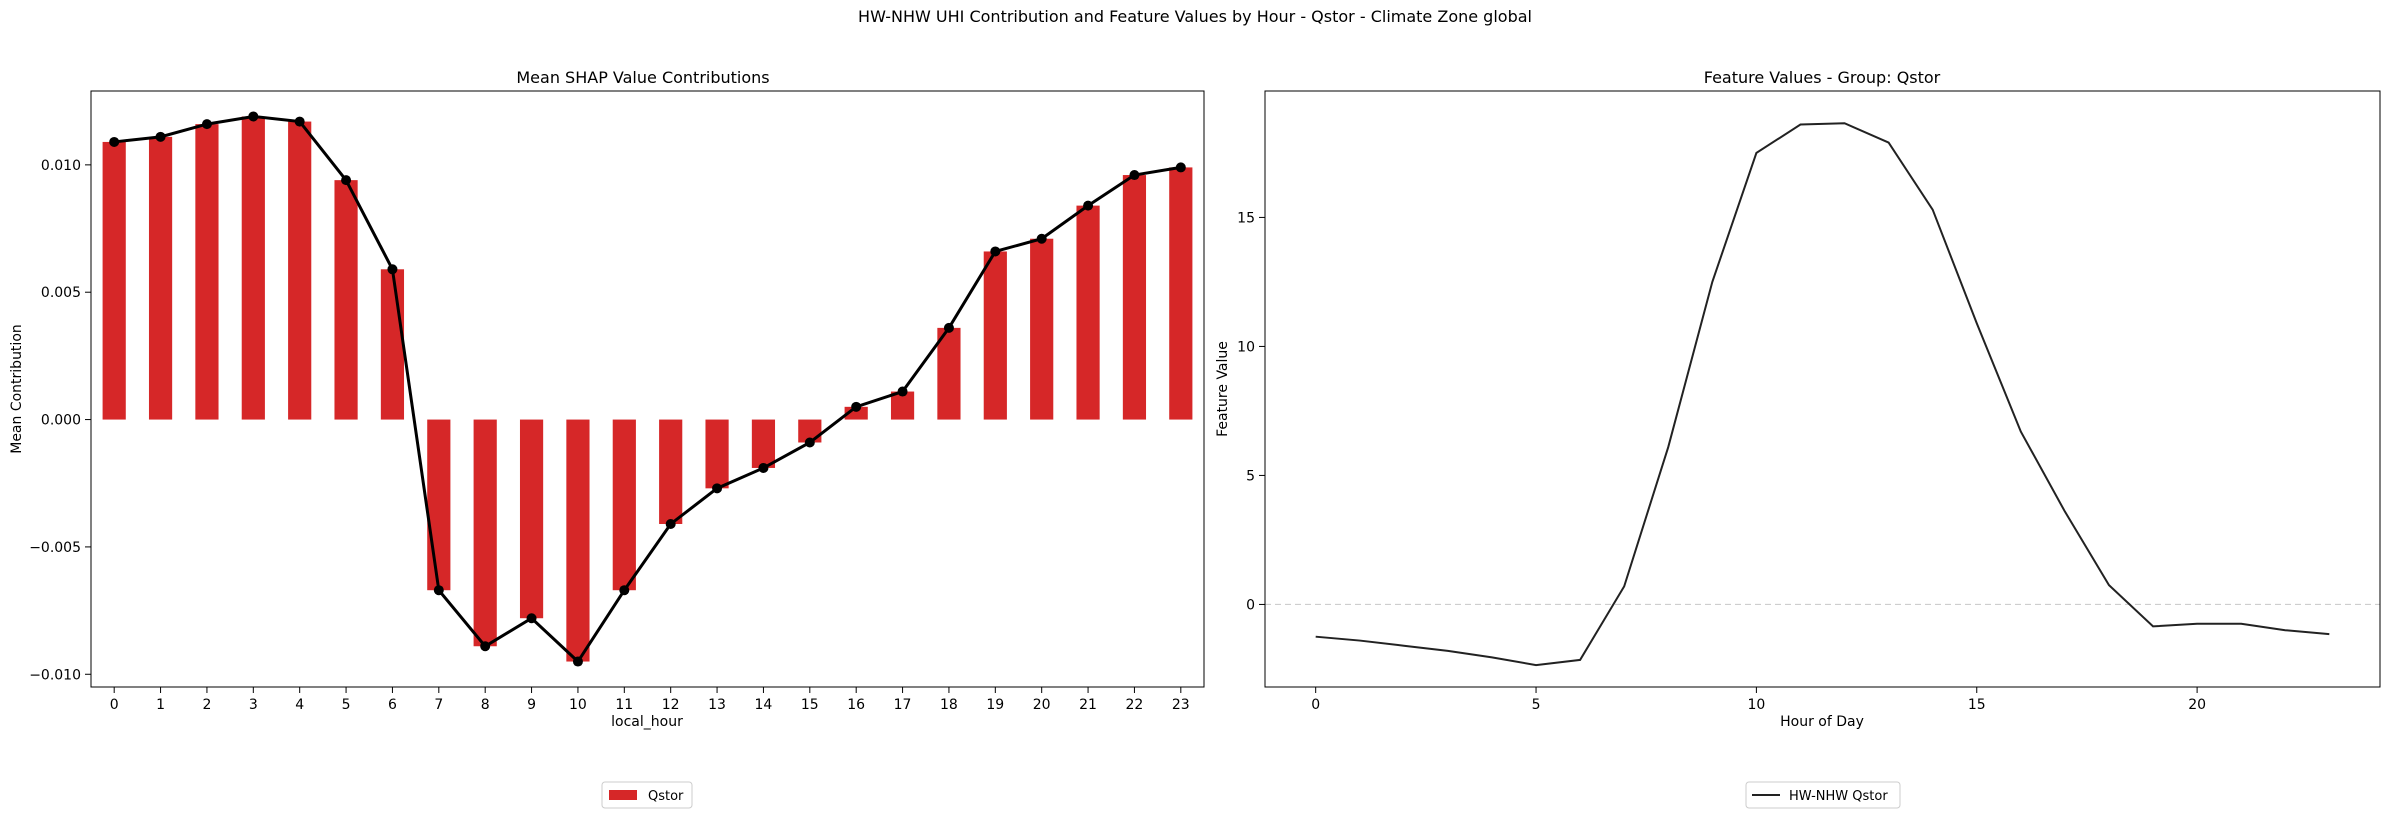 The height and width of the screenshot is (817, 2390). Describe the element at coordinates (810, 705) in the screenshot. I see `shap-xtick-label: 15` at that location.